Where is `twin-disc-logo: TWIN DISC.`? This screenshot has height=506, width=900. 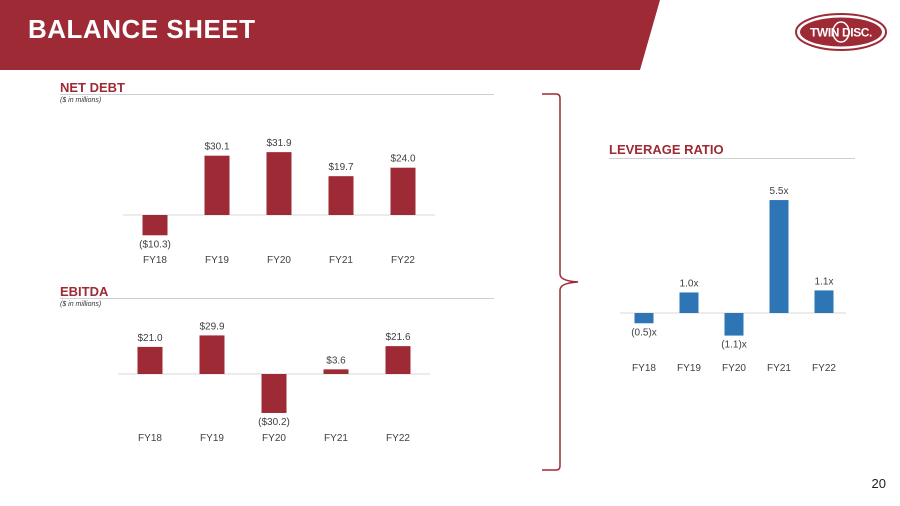 twin-disc-logo: TWIN DISC. is located at coordinates (841, 32).